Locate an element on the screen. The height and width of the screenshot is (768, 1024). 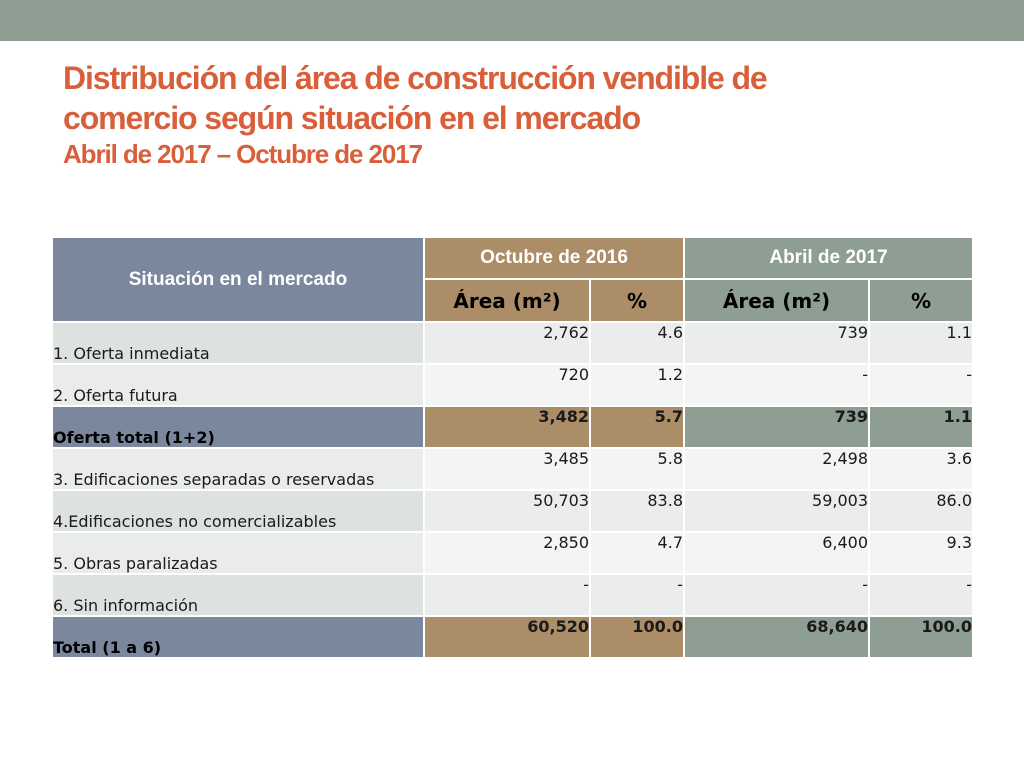
pct-oct-2016: 1.2 is located at coordinates (637, 385).